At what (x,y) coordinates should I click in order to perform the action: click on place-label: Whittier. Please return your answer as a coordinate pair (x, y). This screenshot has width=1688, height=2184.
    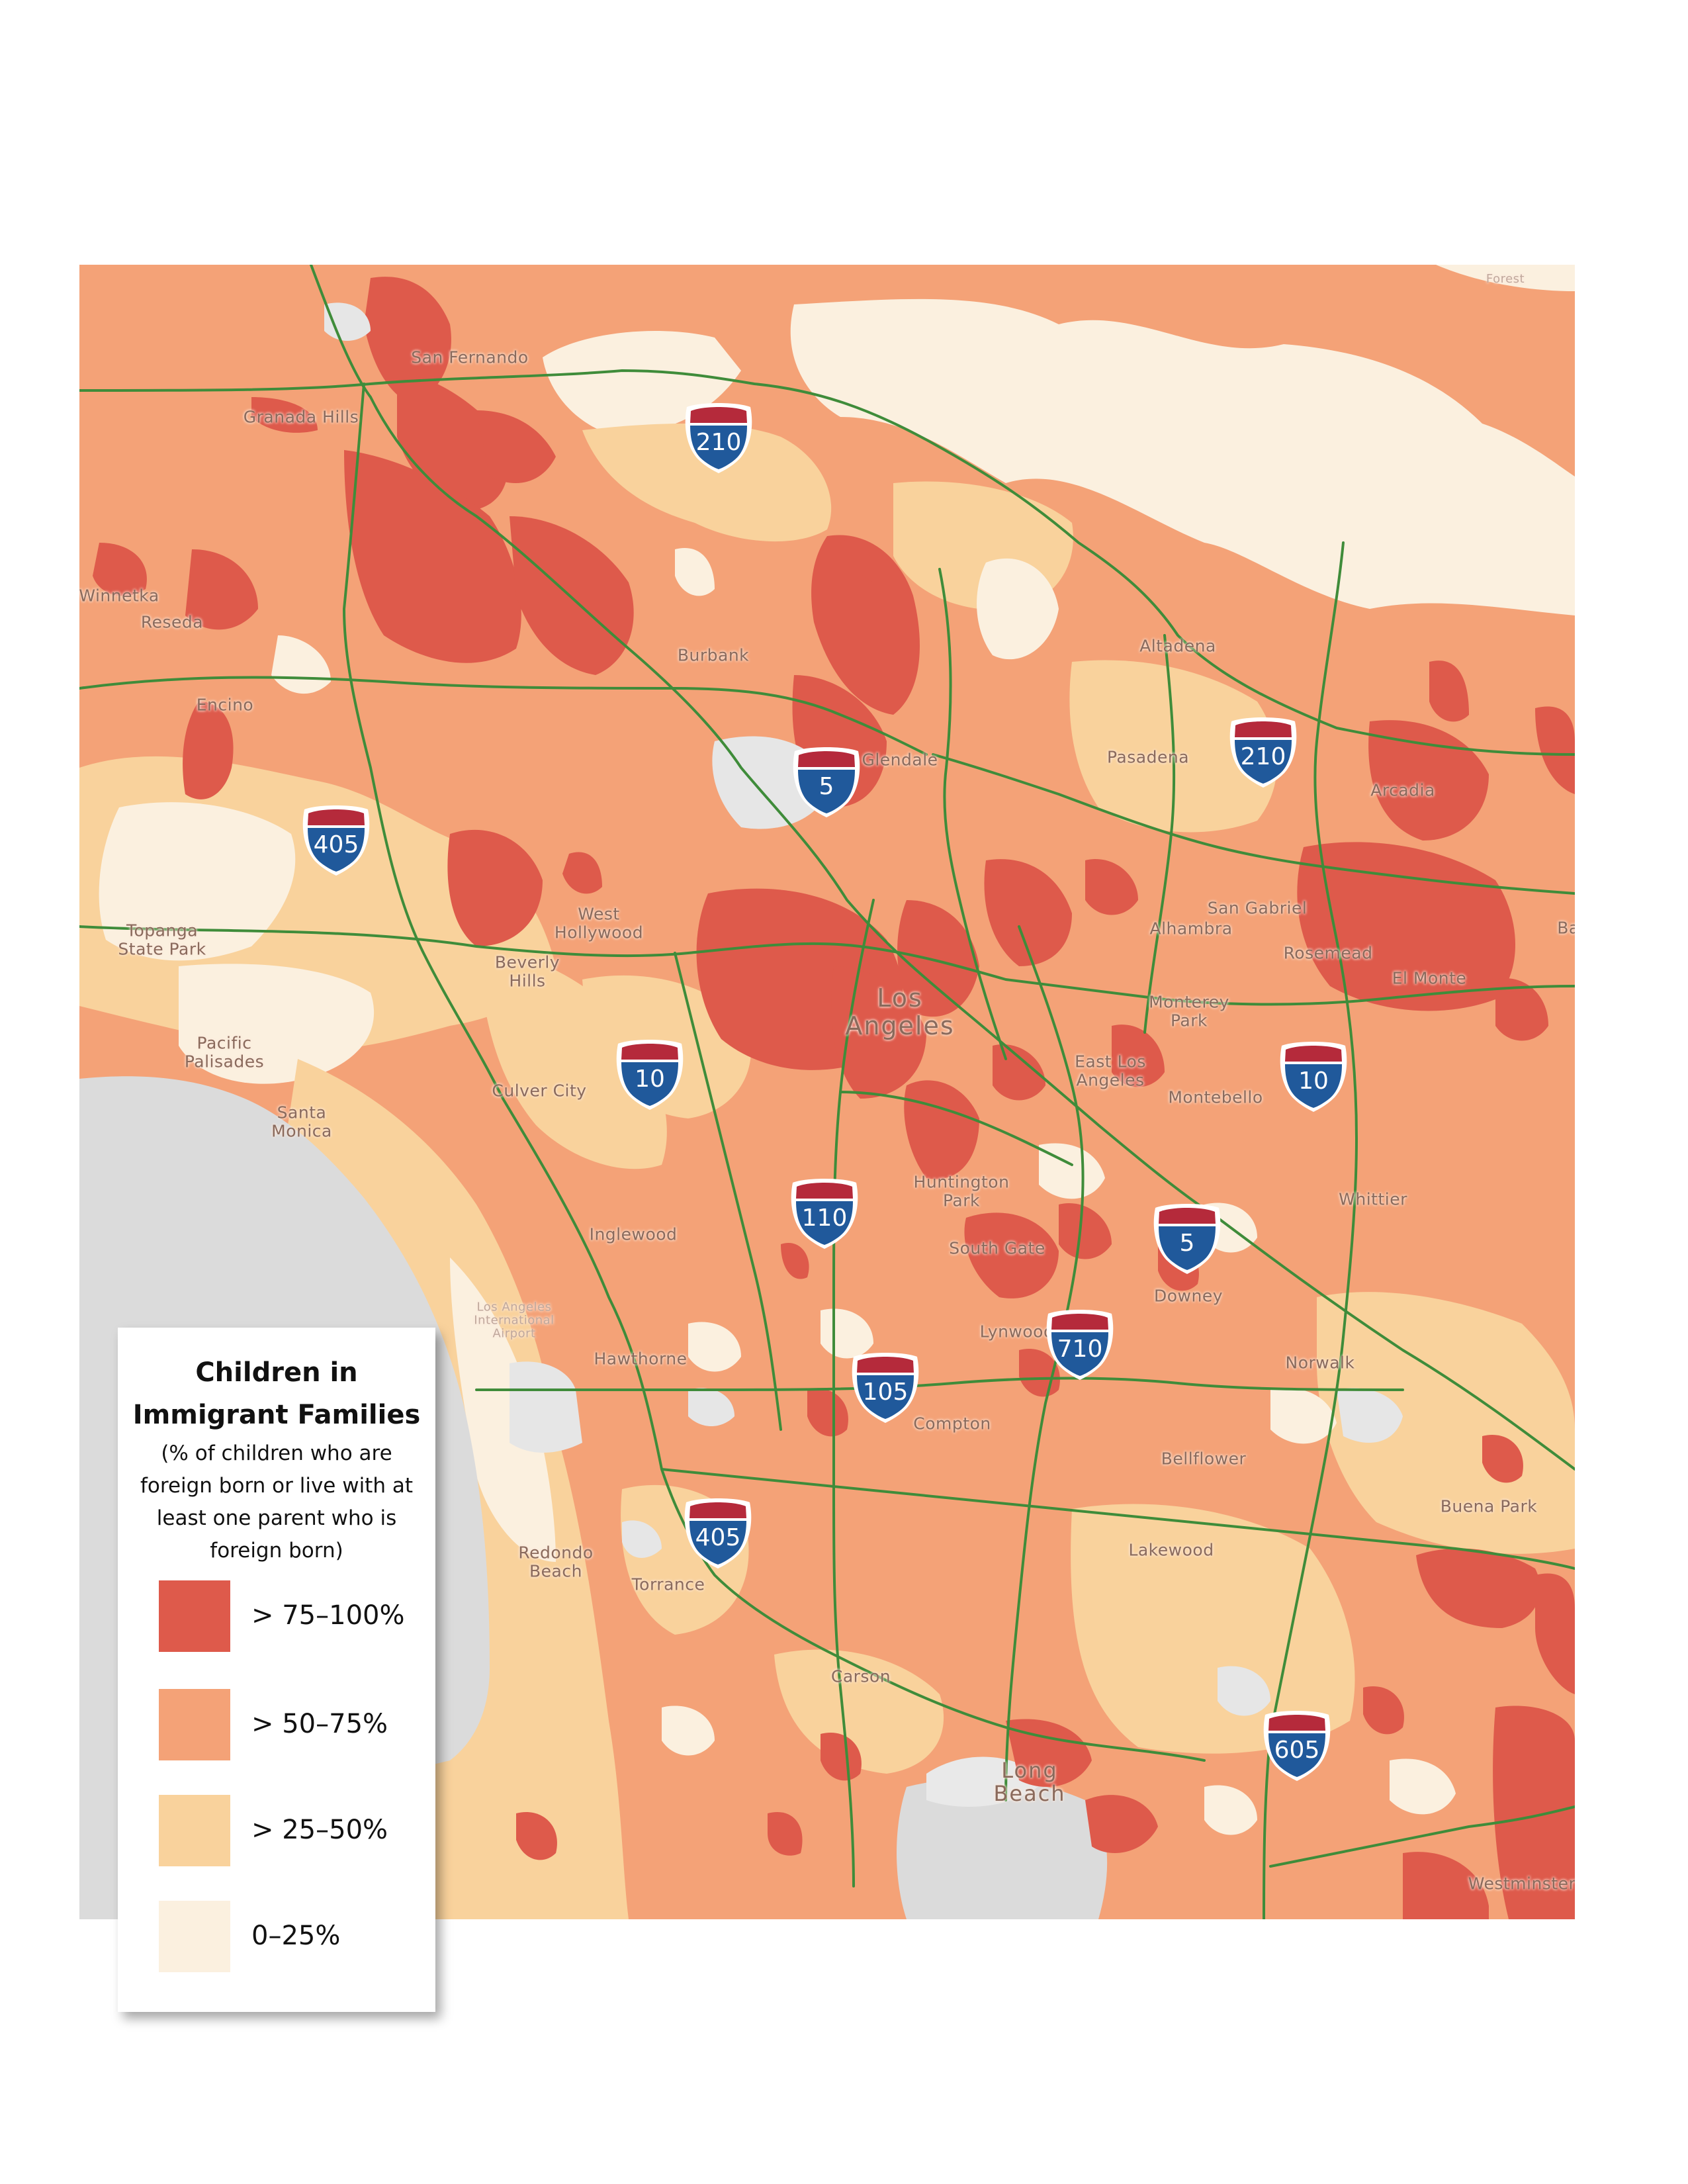
    Looking at the image, I should click on (1373, 1199).